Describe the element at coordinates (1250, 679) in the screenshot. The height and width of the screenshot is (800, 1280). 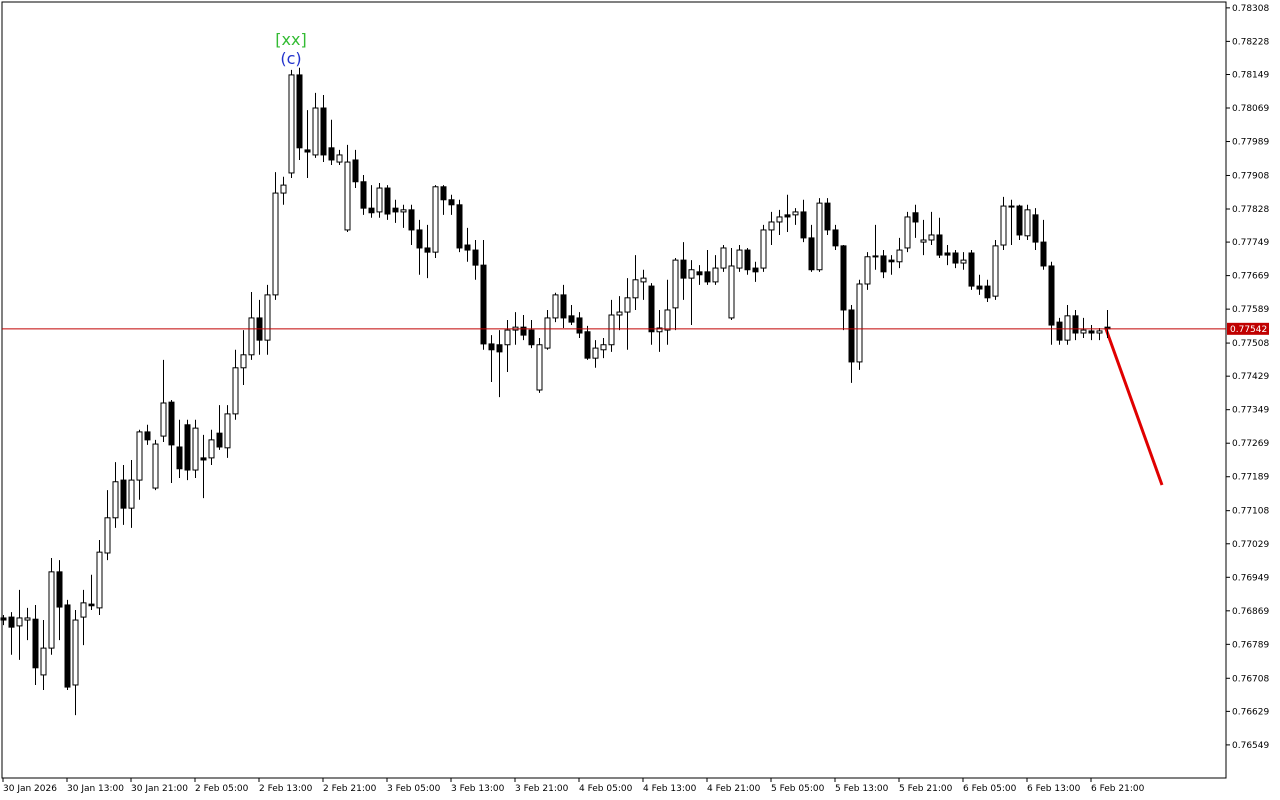
I see `y-tick-label: 0.76708` at that location.